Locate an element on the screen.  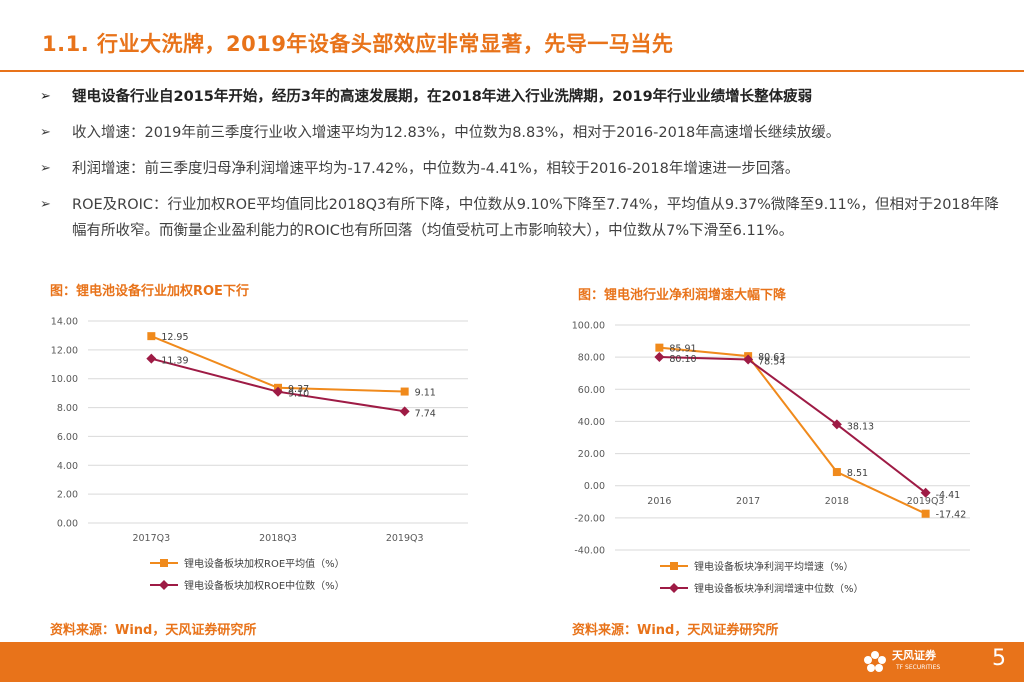
y-tick-label: -20.00 is located at coordinates (589, 518).